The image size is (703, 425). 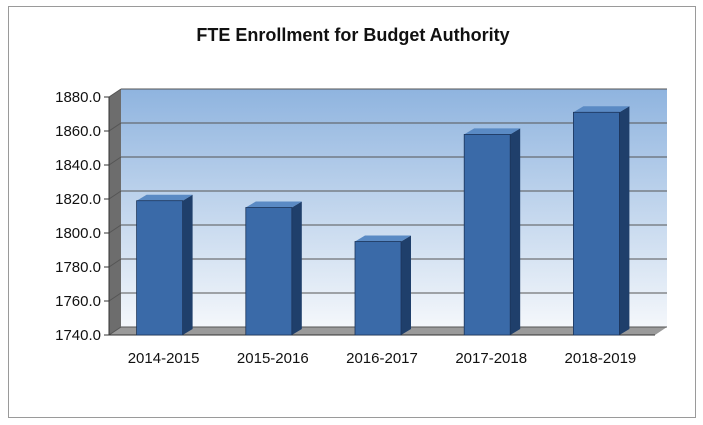 What do you see at coordinates (78, 267) in the screenshot?
I see `y-tick-label: 1780.0` at bounding box center [78, 267].